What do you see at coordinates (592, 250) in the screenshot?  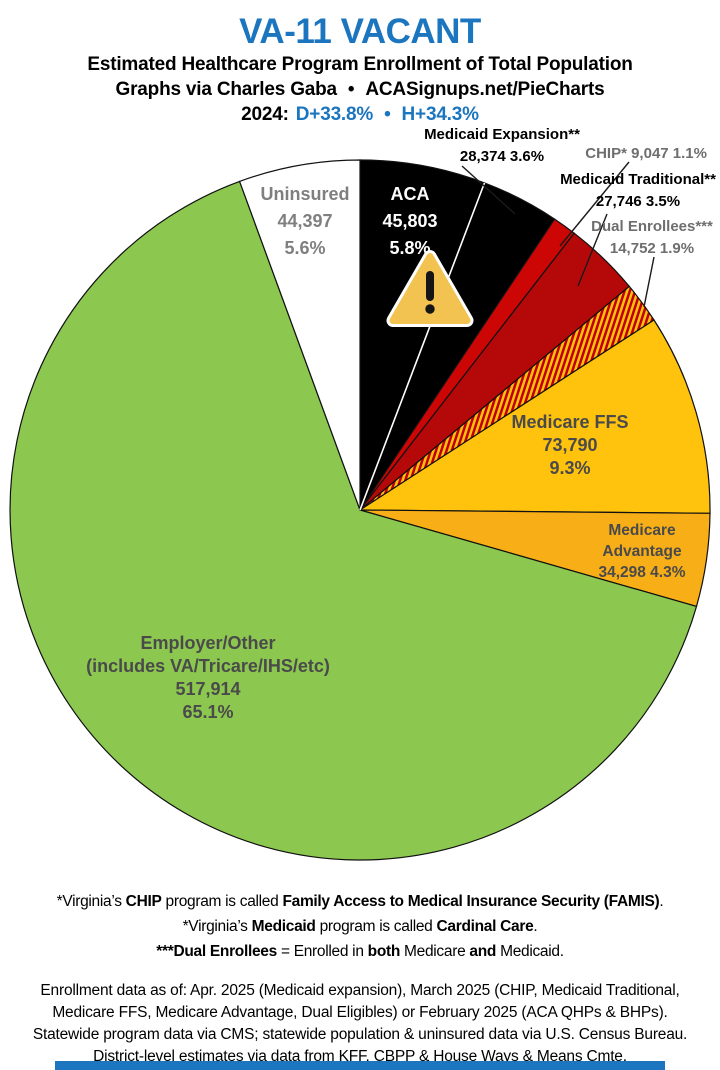 I see `leader-line-medicaid-traditional` at bounding box center [592, 250].